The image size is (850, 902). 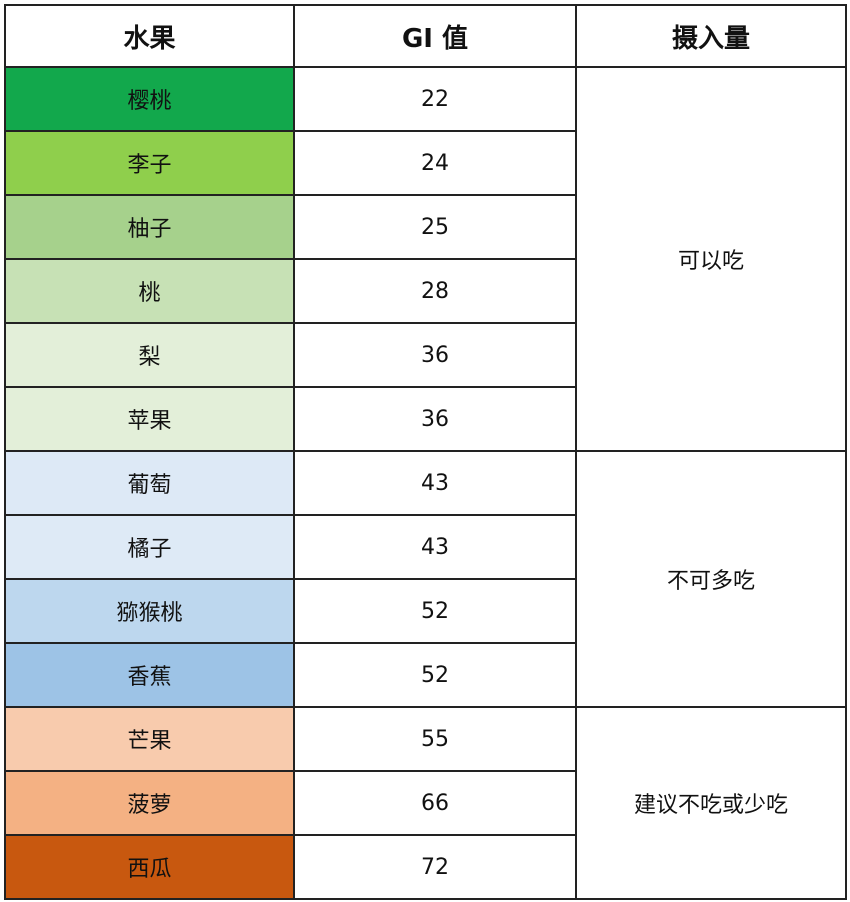 I want to click on intake-cell: 建议不吃或少吃, so click(x=711, y=803).